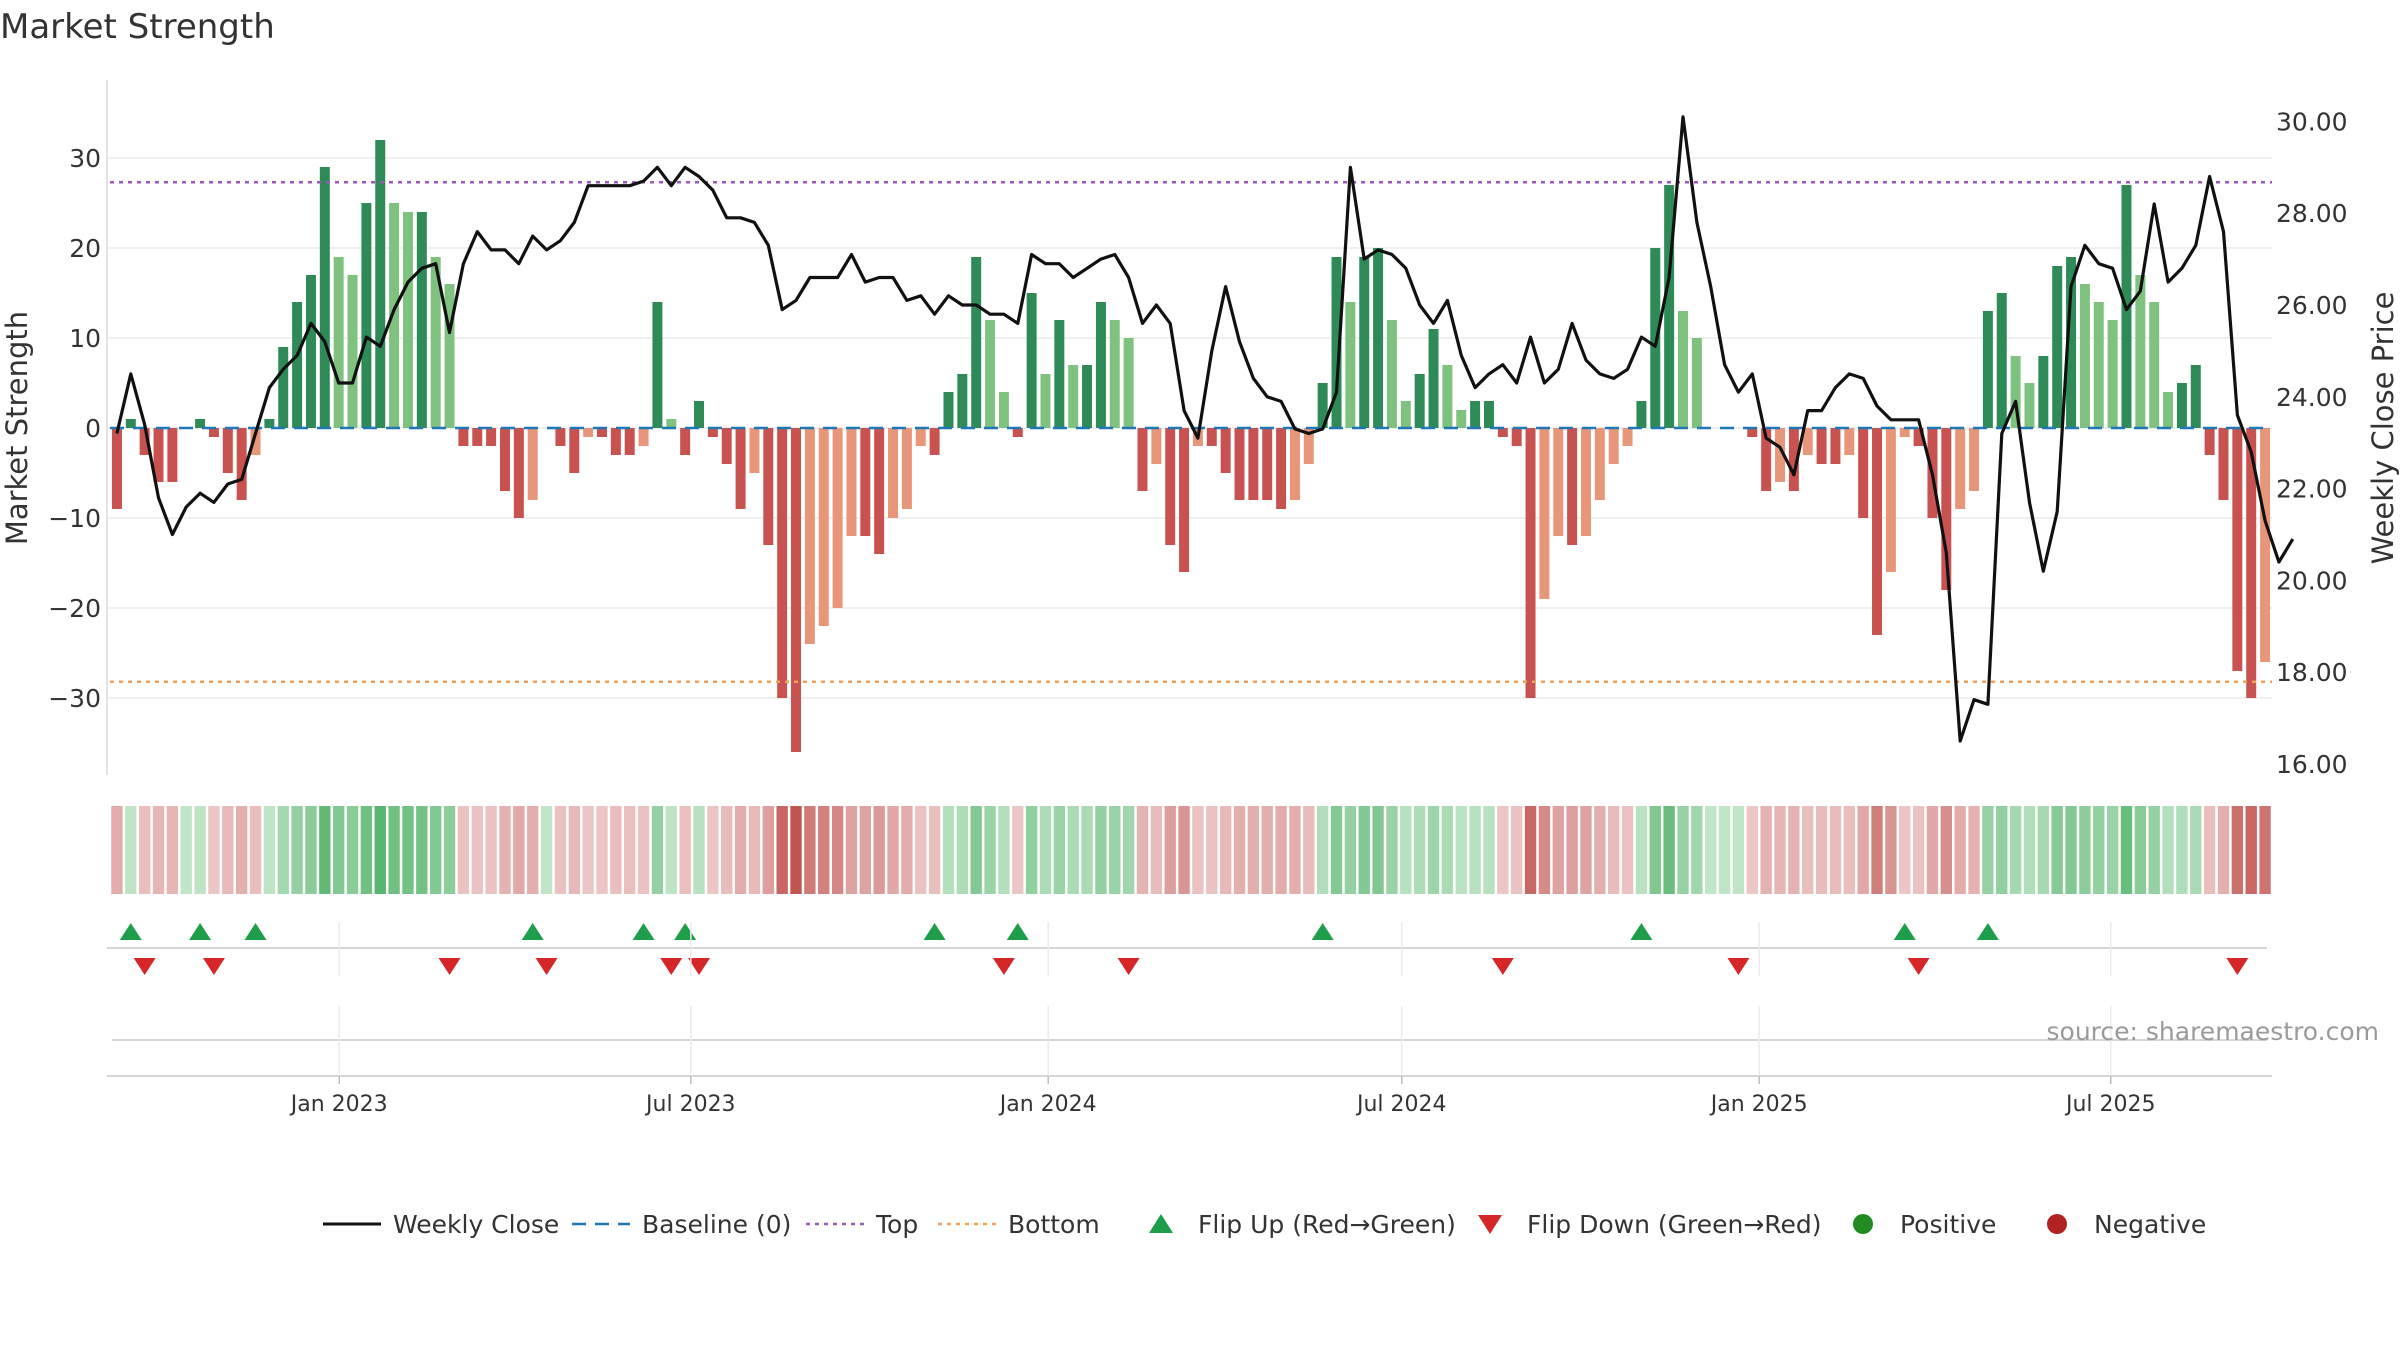 Image resolution: width=2400 pixels, height=1350 pixels. Describe the element at coordinates (137, 27) in the screenshot. I see `chart-title: Market Strength` at that location.